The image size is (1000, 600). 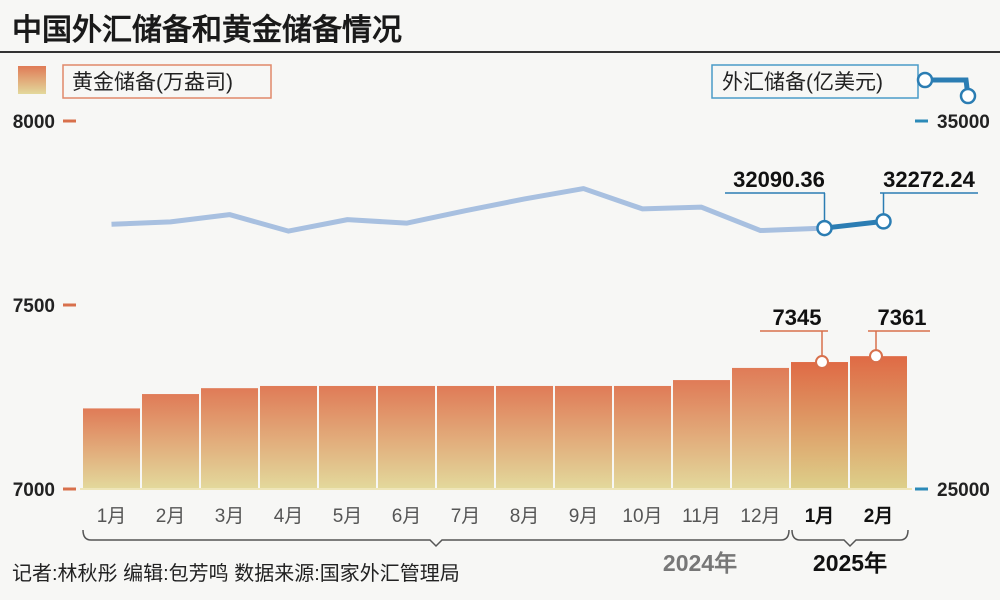 What do you see at coordinates (436, 538) in the screenshot?
I see `year-brace-2024` at bounding box center [436, 538].